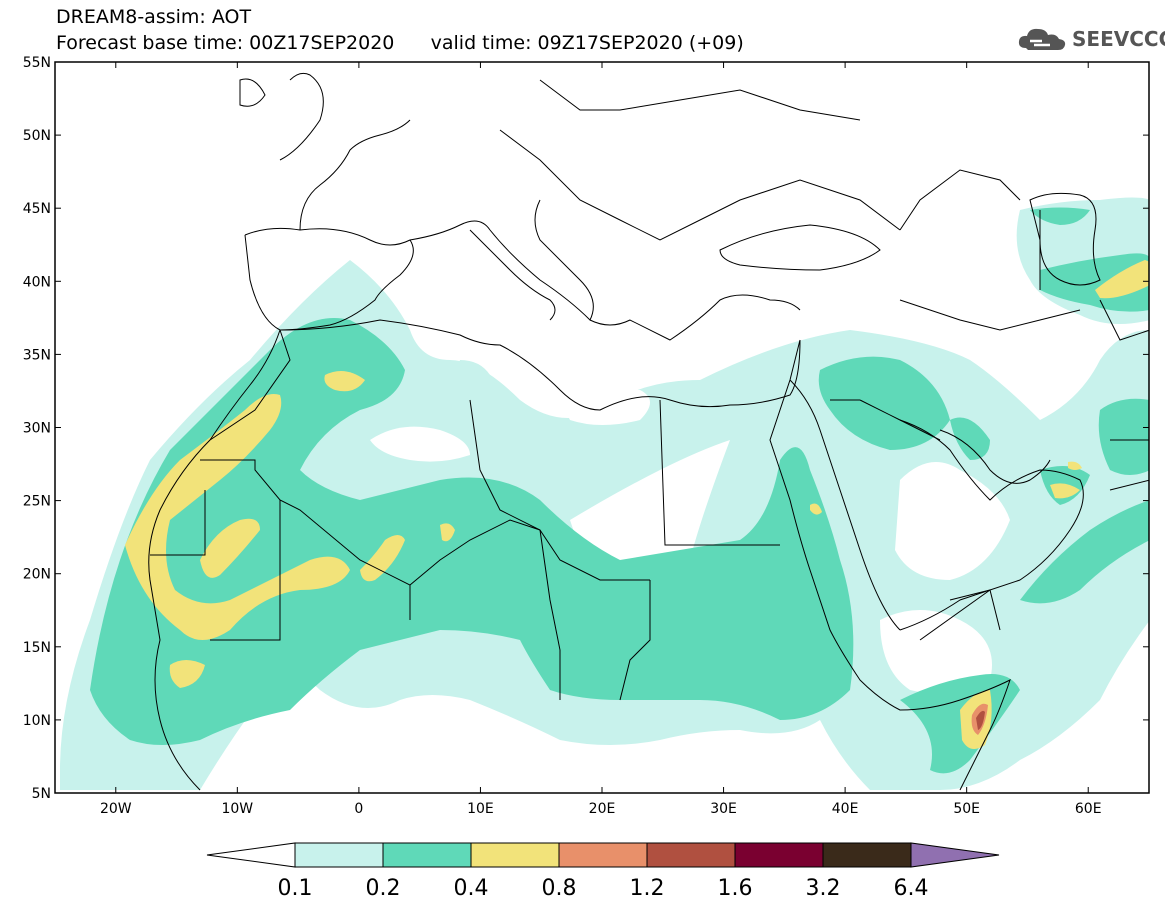 The image size is (1165, 905). Describe the element at coordinates (116, 809) in the screenshot. I see `lon-tick-label: 20W` at that location.